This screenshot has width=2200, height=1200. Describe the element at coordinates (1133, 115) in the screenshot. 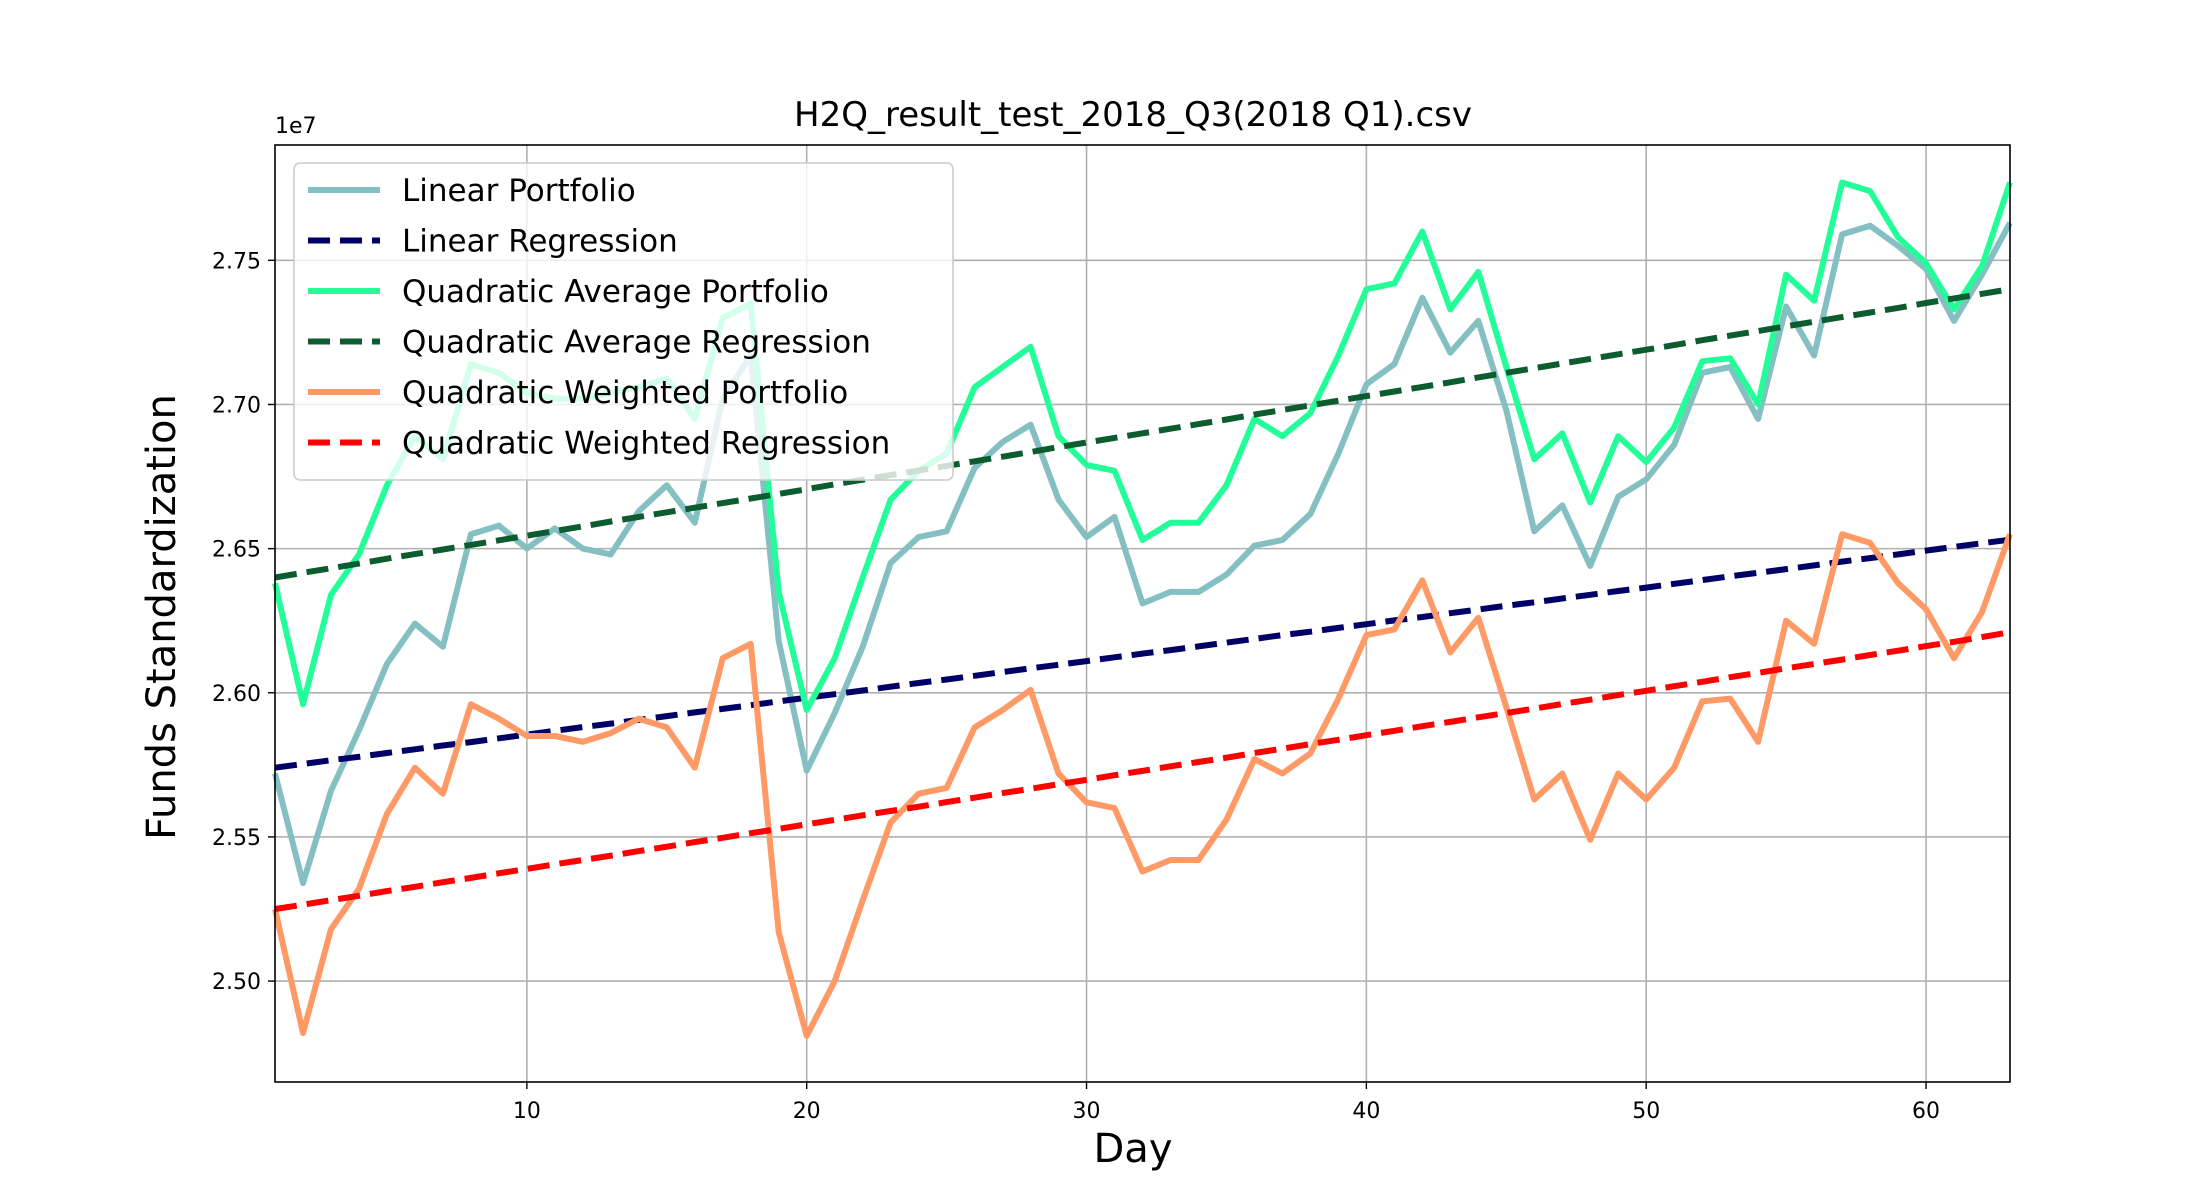

I see `chart-title: H2Q_result_test_2018_Q3(2018 Q1).csv` at that location.